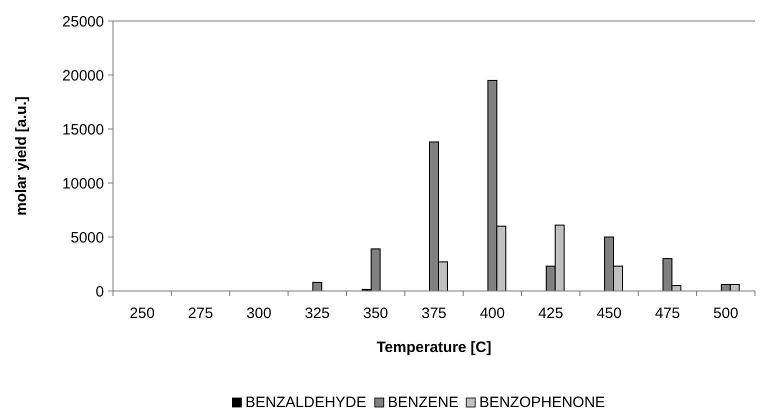 Image resolution: width=761 pixels, height=420 pixels. What do you see at coordinates (609, 313) in the screenshot?
I see `x-tick-label: 450` at bounding box center [609, 313].